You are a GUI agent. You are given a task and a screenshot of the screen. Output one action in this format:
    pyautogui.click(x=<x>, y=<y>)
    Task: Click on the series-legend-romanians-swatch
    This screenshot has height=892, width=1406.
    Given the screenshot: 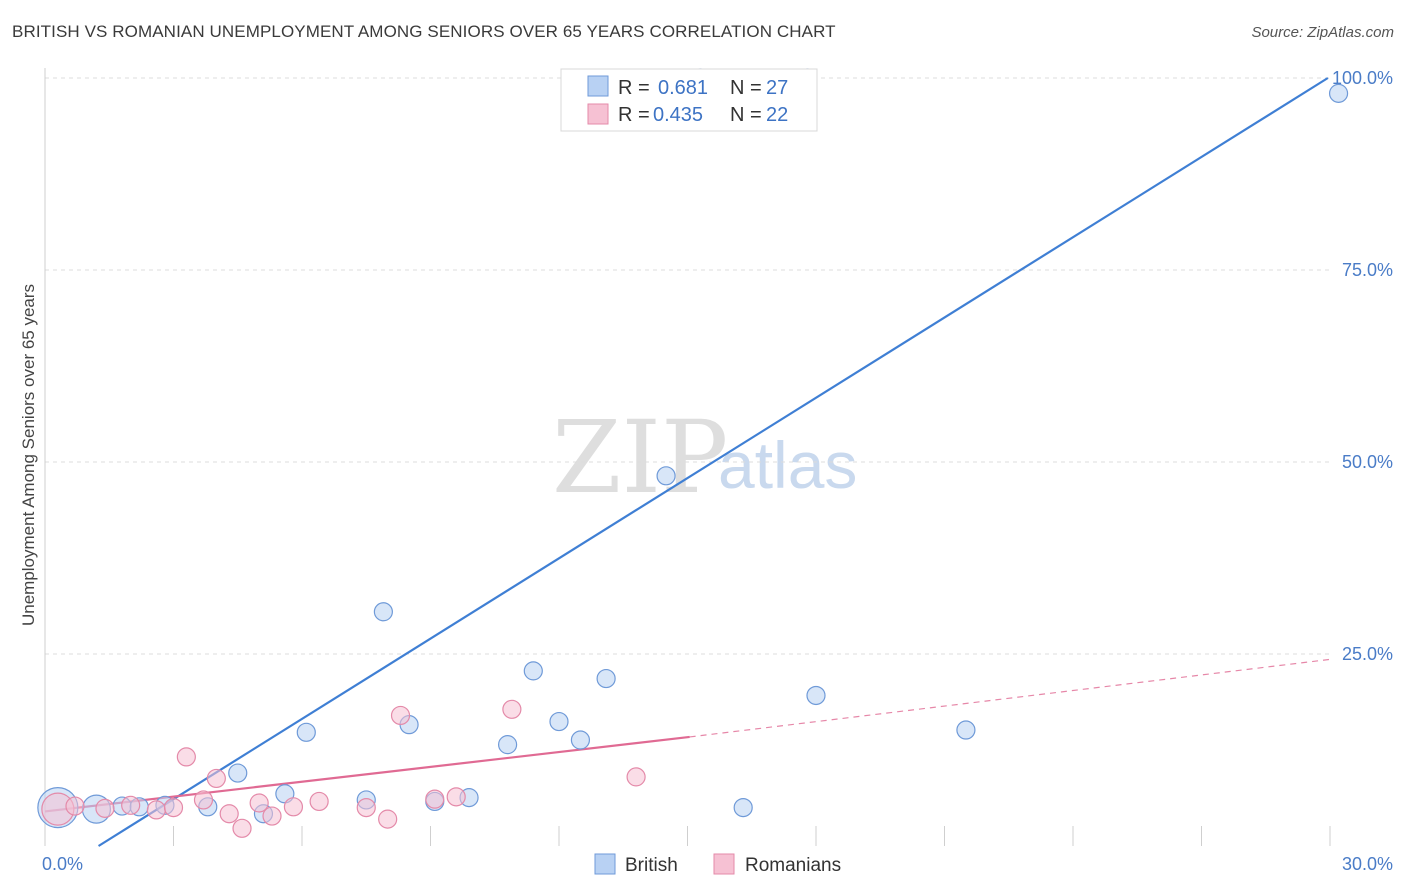 What is the action you would take?
    pyautogui.click(x=724, y=864)
    